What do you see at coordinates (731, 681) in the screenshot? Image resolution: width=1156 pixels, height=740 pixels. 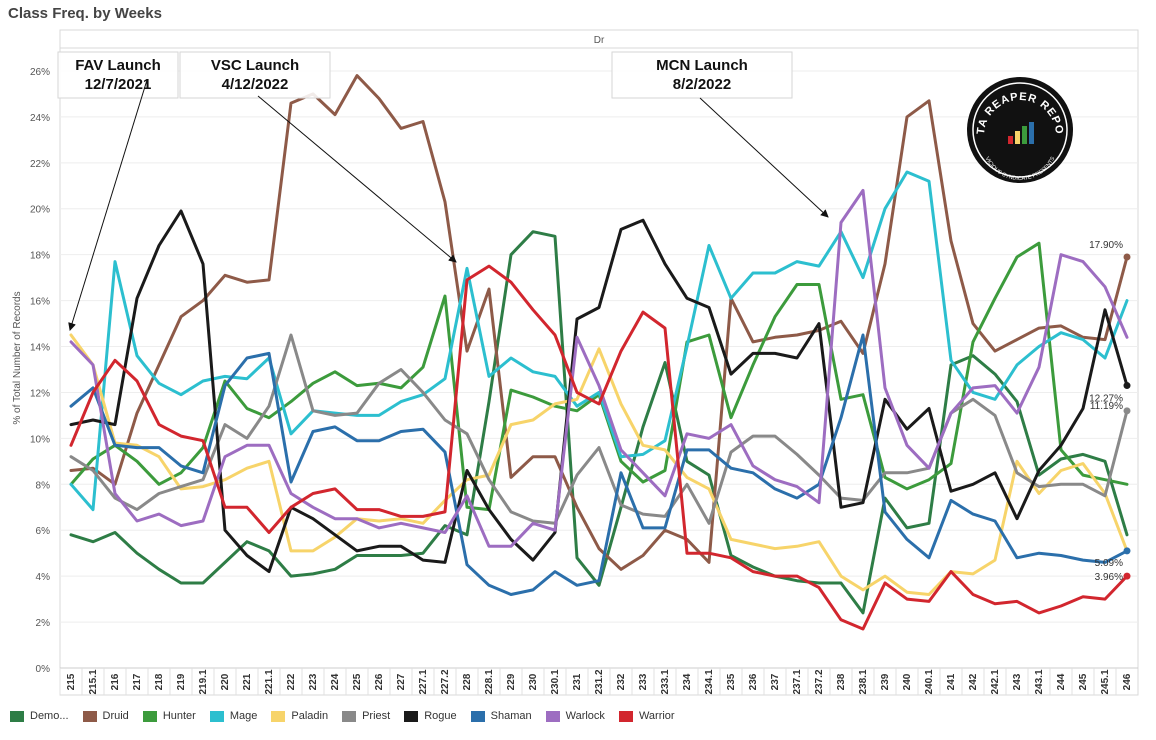 I see `x-tick-label: 235` at bounding box center [731, 681].